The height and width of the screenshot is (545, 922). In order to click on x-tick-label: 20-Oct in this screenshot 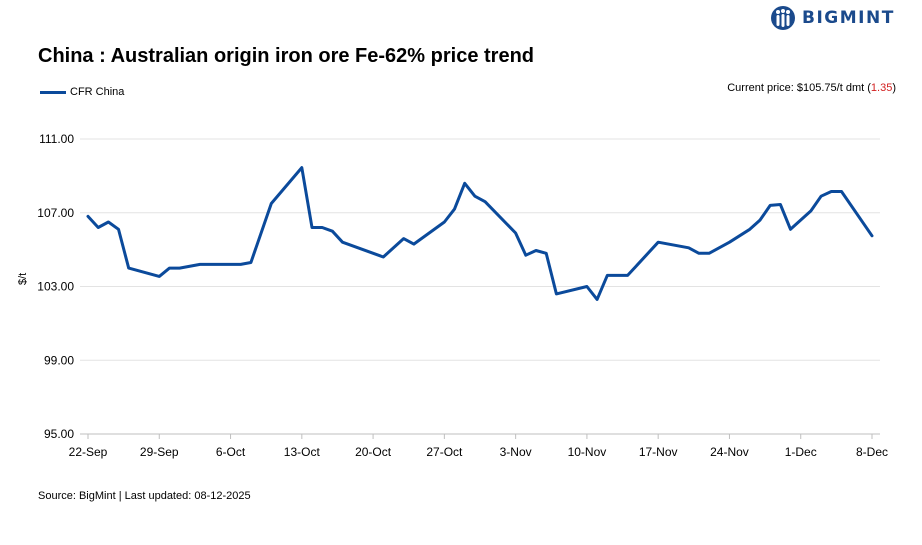, I will do `click(373, 452)`.